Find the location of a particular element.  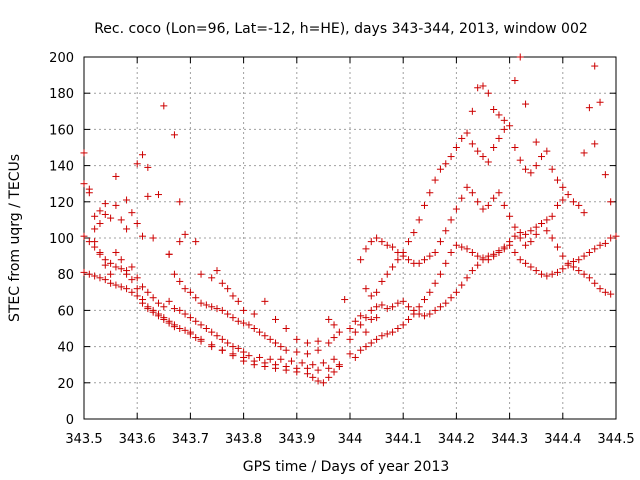

y-tick-label: 140 is located at coordinates (61, 167).